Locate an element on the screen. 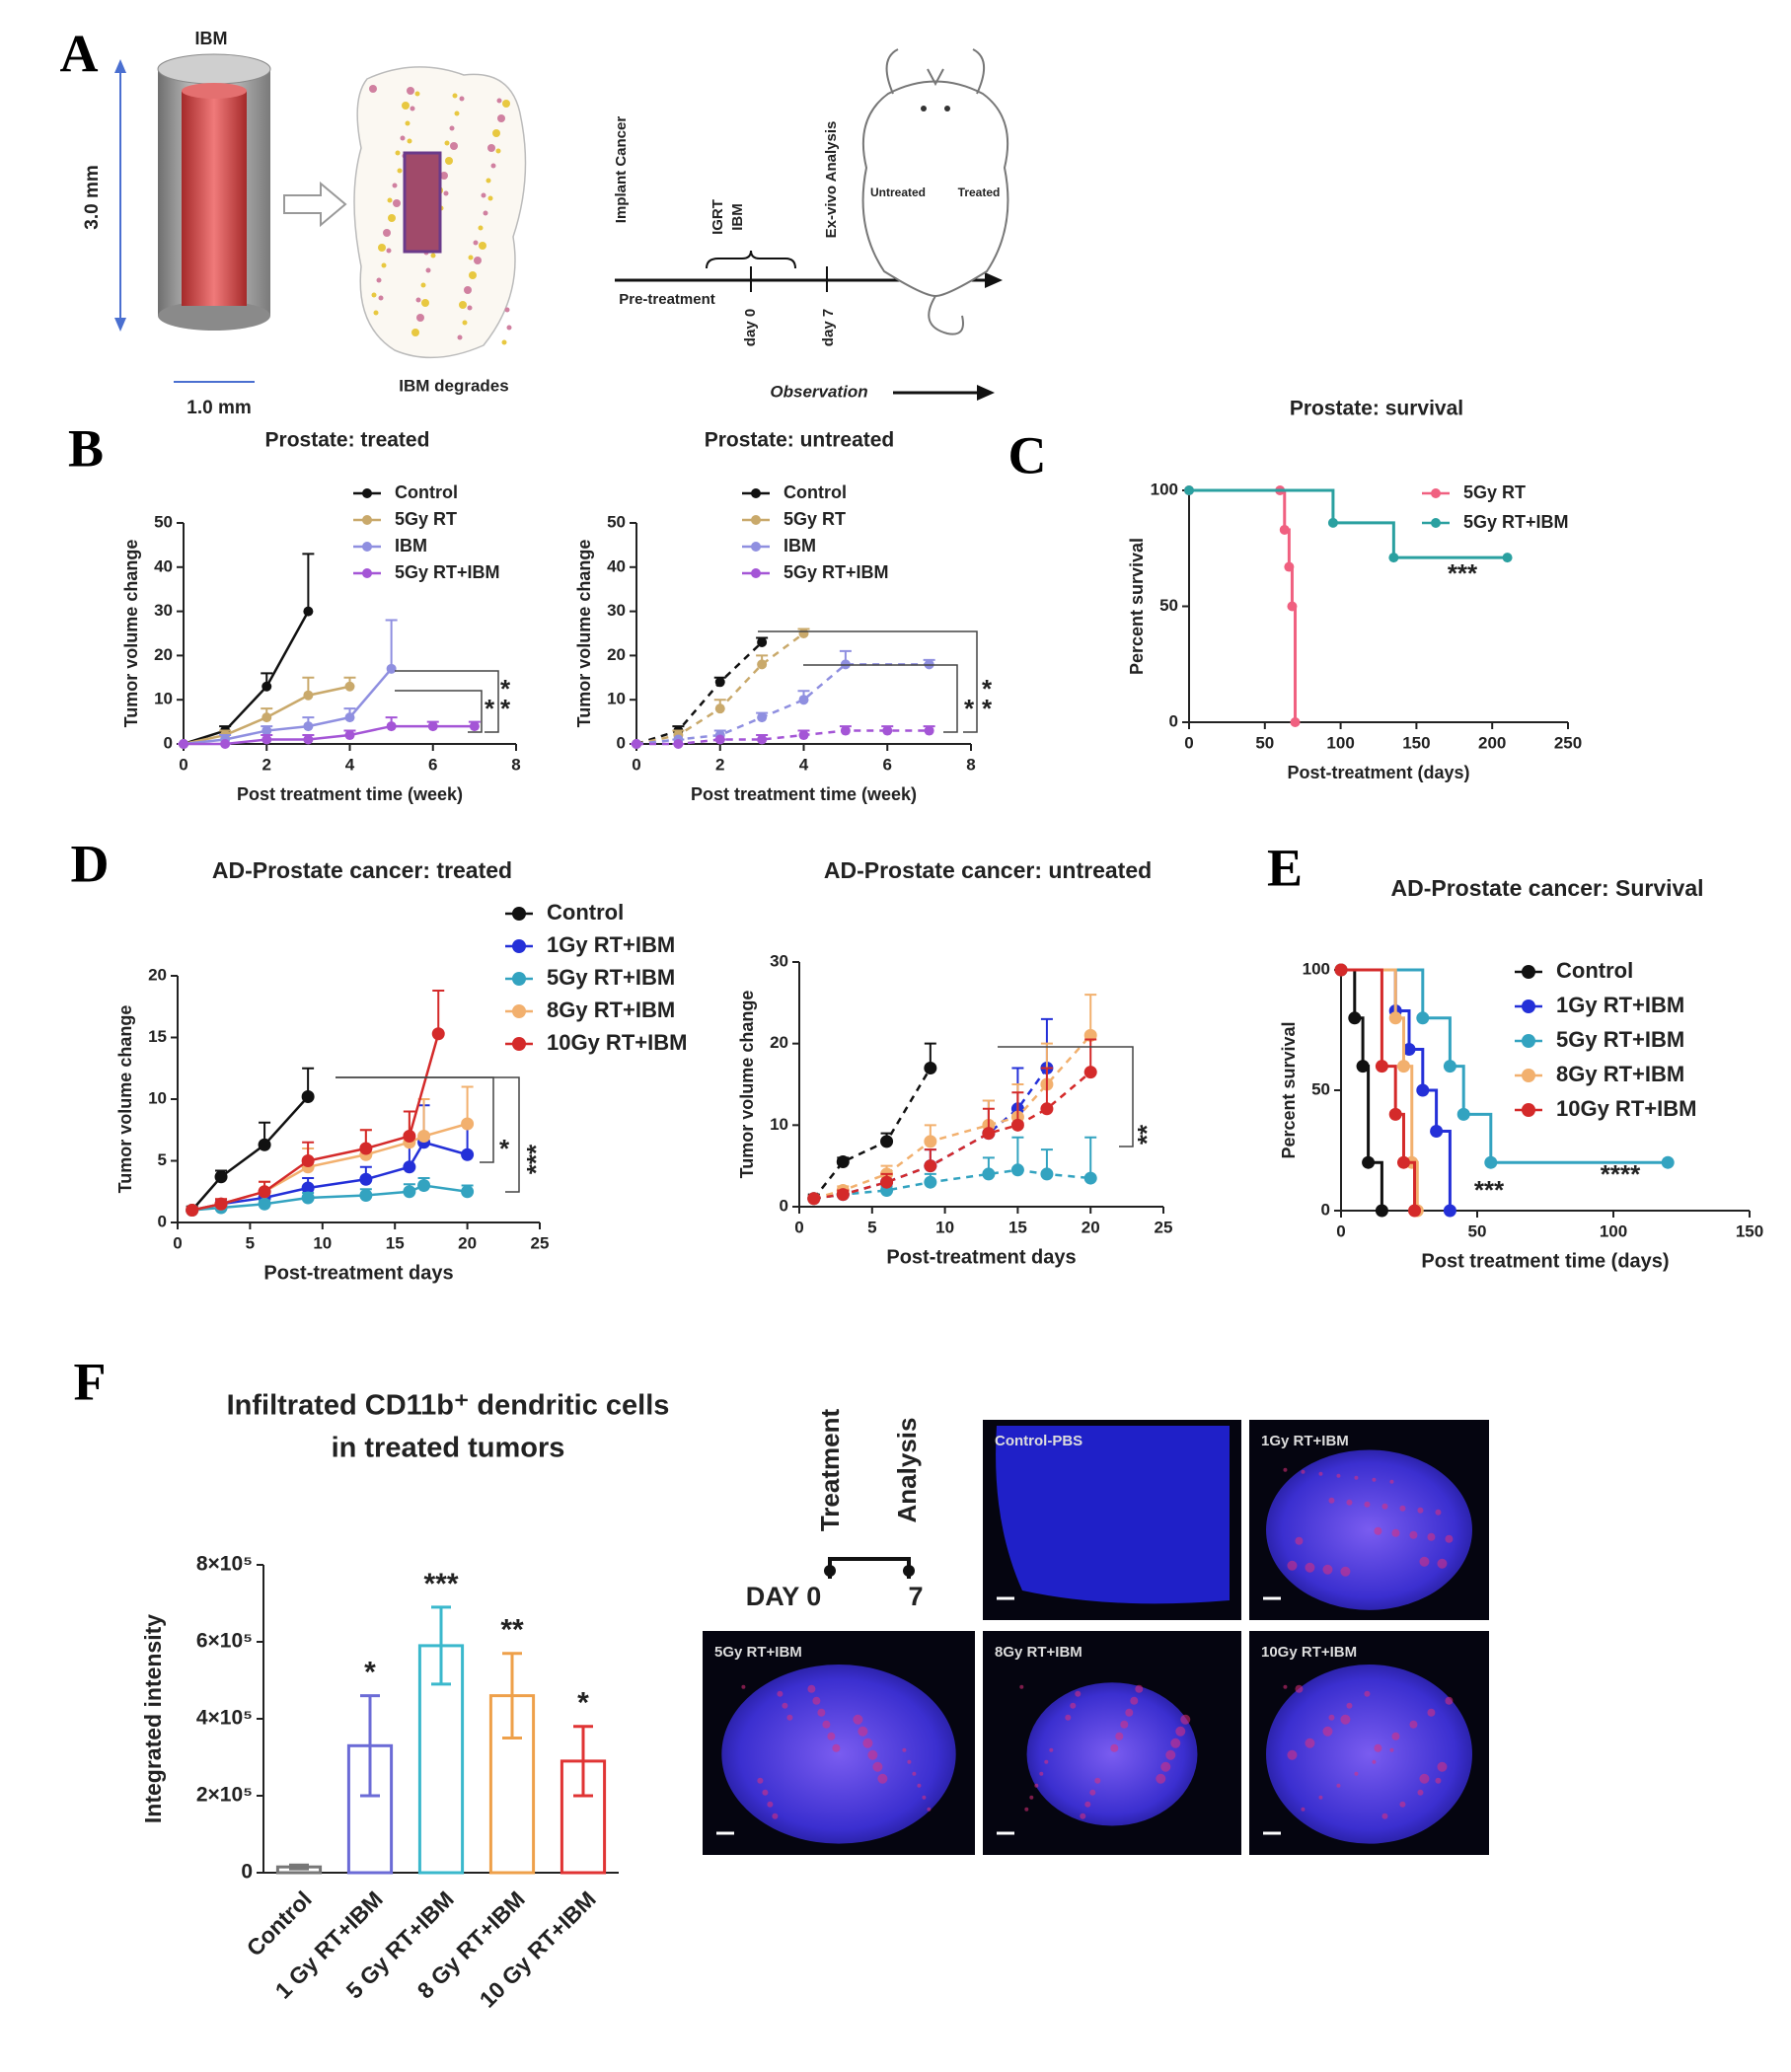  legend-label: IBM is located at coordinates (800, 546).